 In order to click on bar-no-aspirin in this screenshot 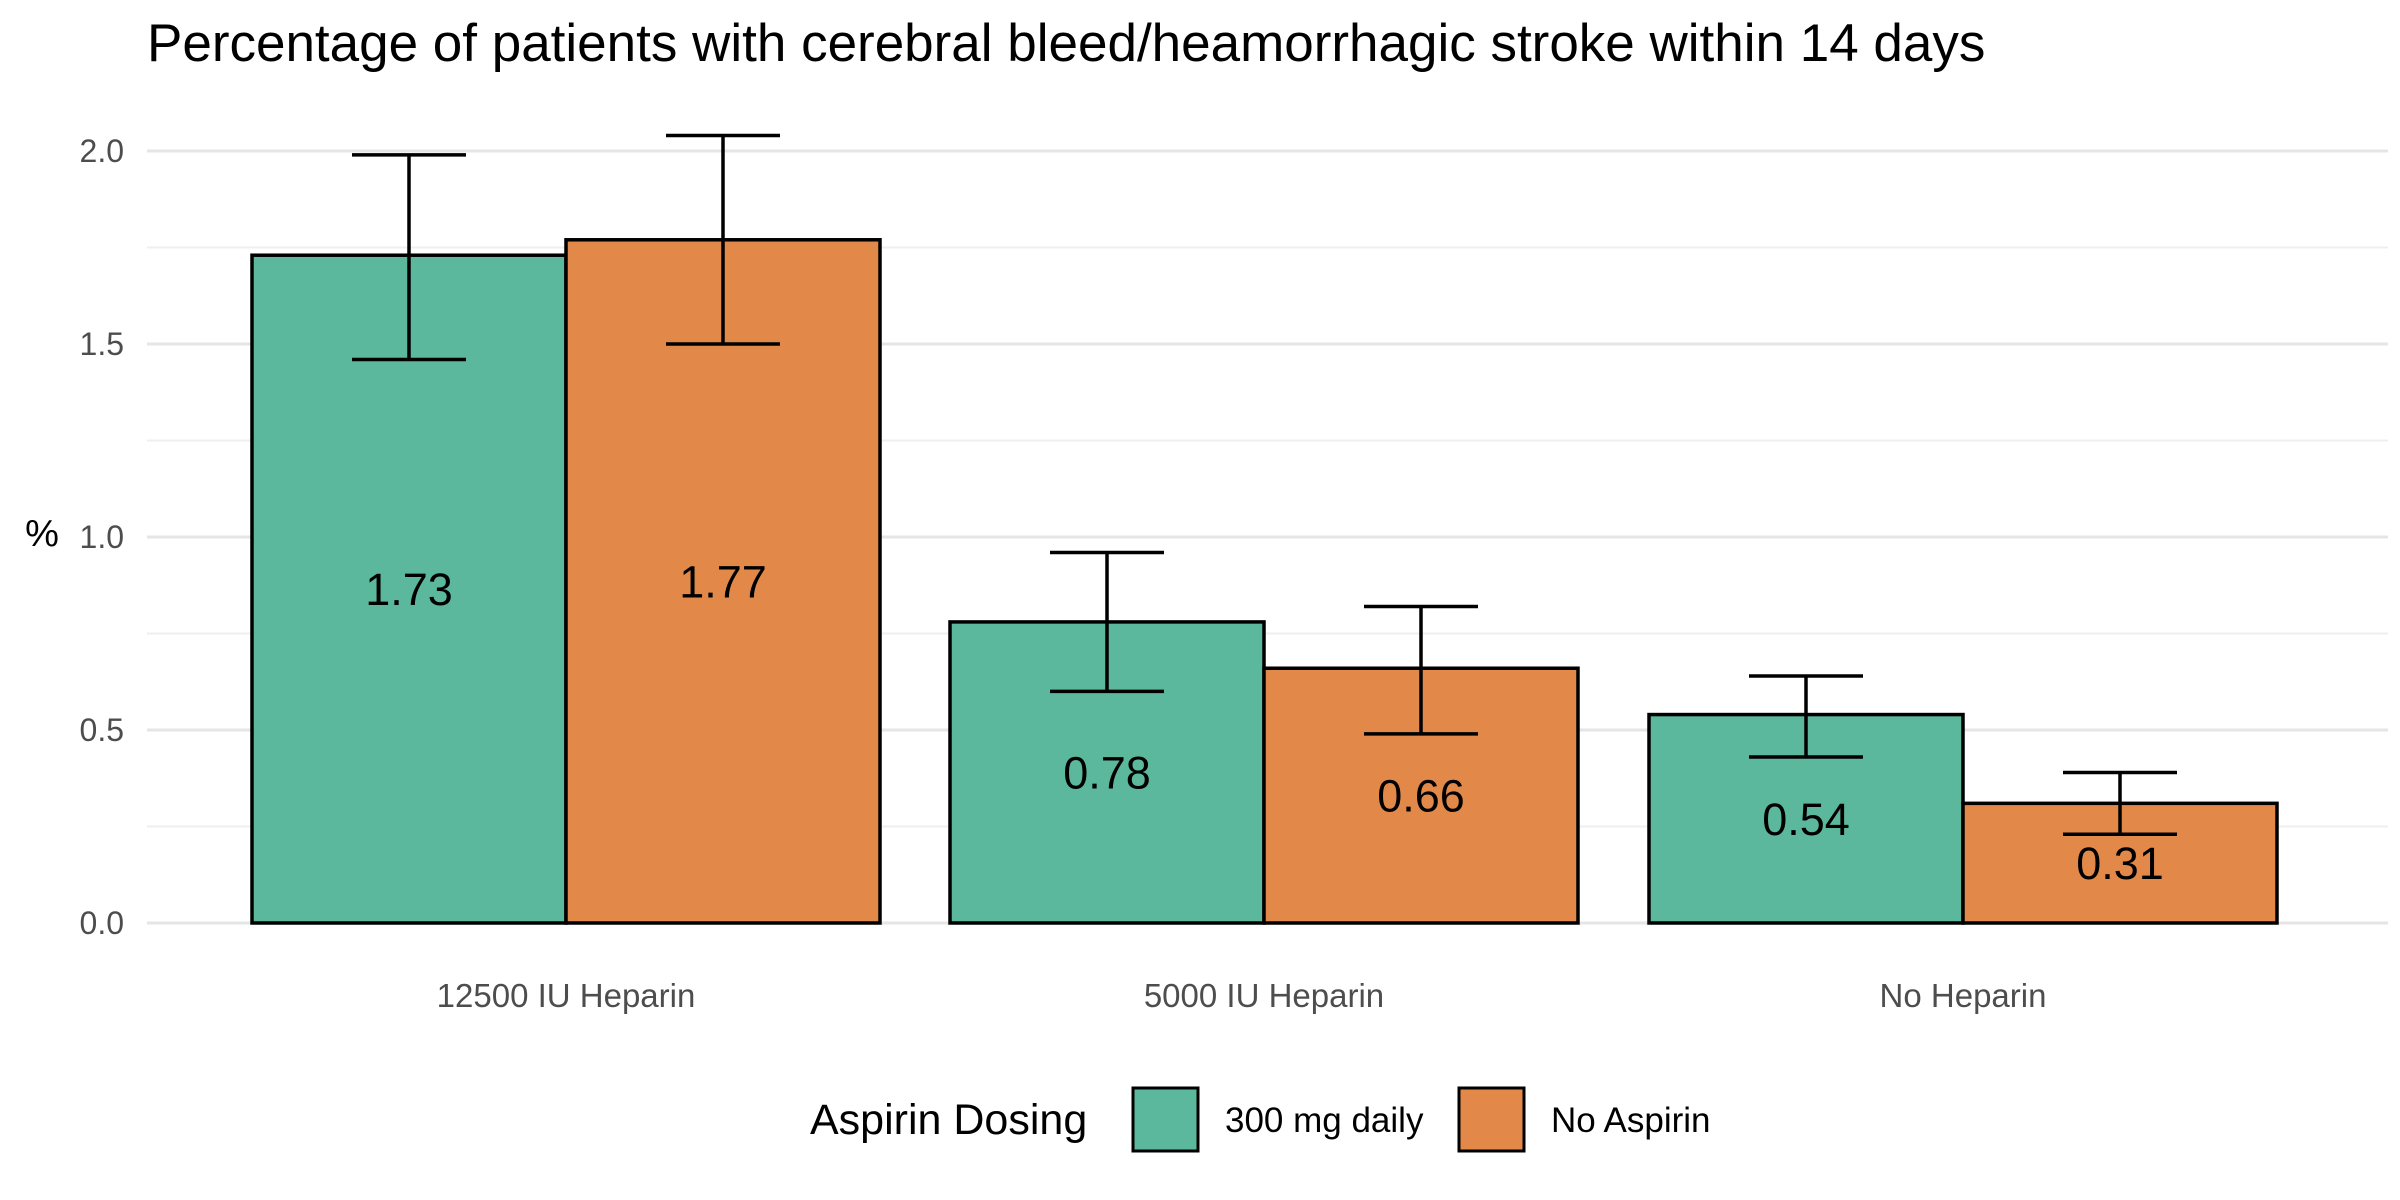, I will do `click(723, 581)`.